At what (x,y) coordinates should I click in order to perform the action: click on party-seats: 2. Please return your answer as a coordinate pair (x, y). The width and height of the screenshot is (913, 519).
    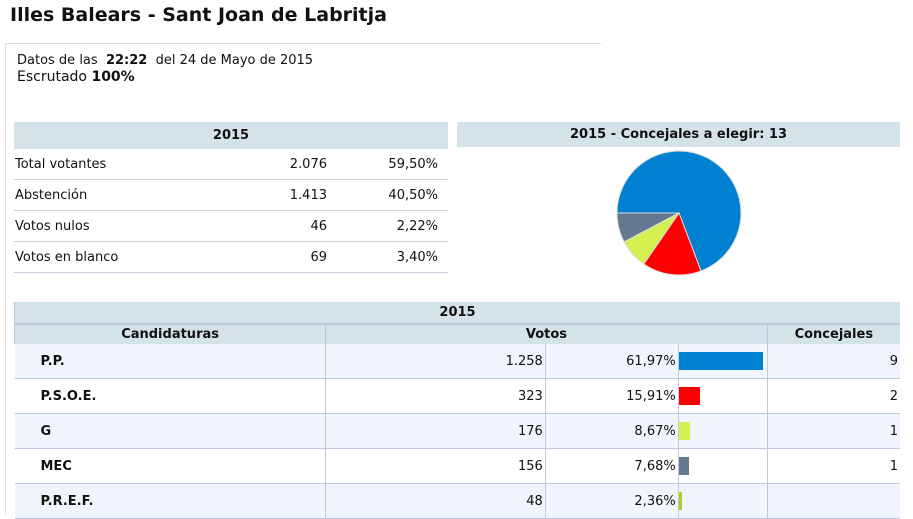
    Looking at the image, I should click on (833, 396).